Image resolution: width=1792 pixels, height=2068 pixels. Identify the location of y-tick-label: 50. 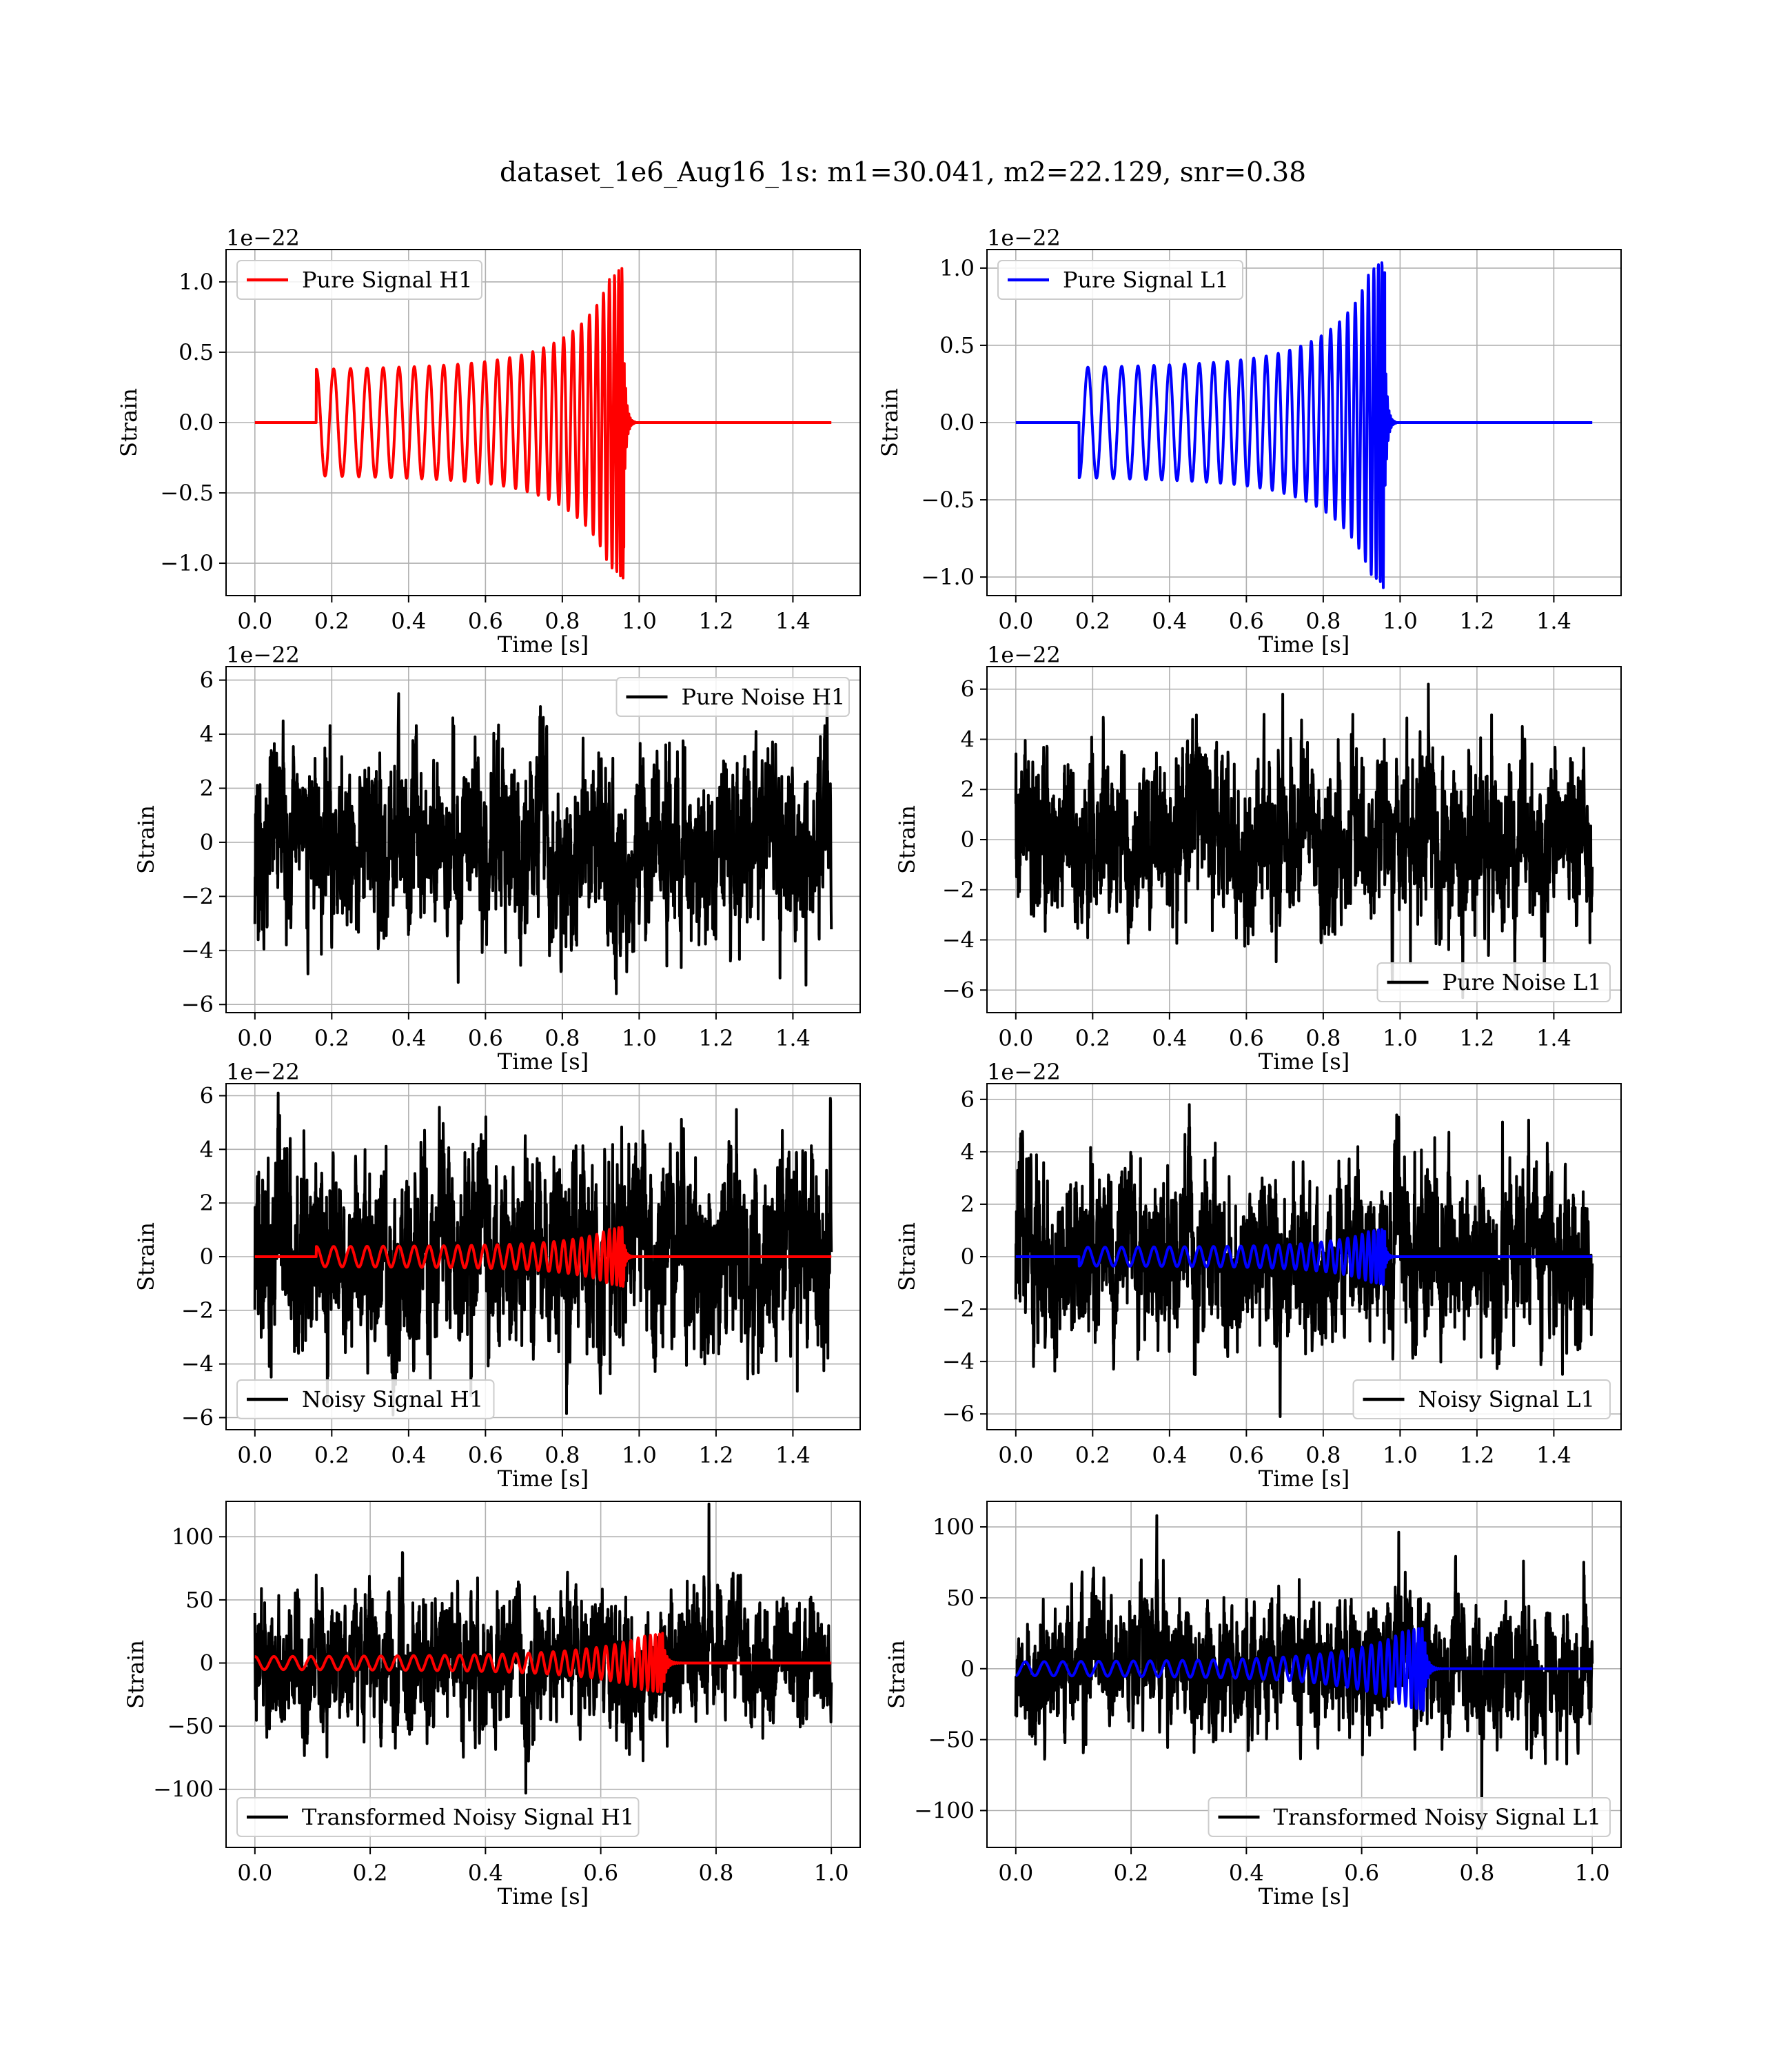
(961, 1598).